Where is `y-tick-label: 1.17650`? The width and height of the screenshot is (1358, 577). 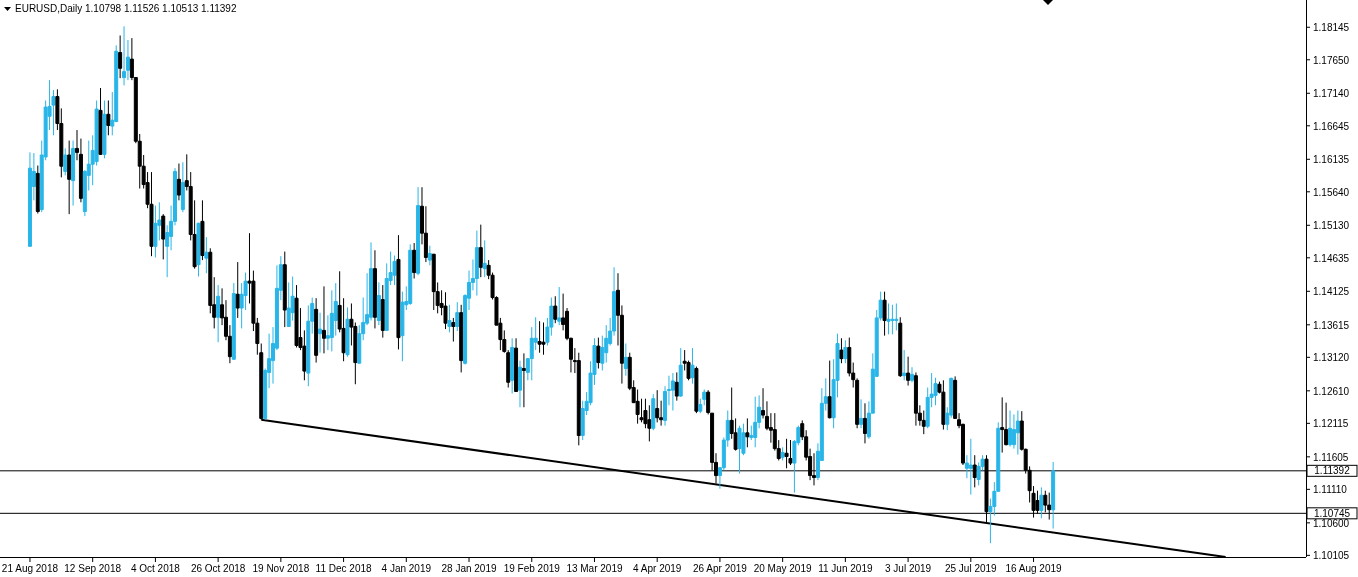
y-tick-label: 1.17650 is located at coordinates (1331, 60).